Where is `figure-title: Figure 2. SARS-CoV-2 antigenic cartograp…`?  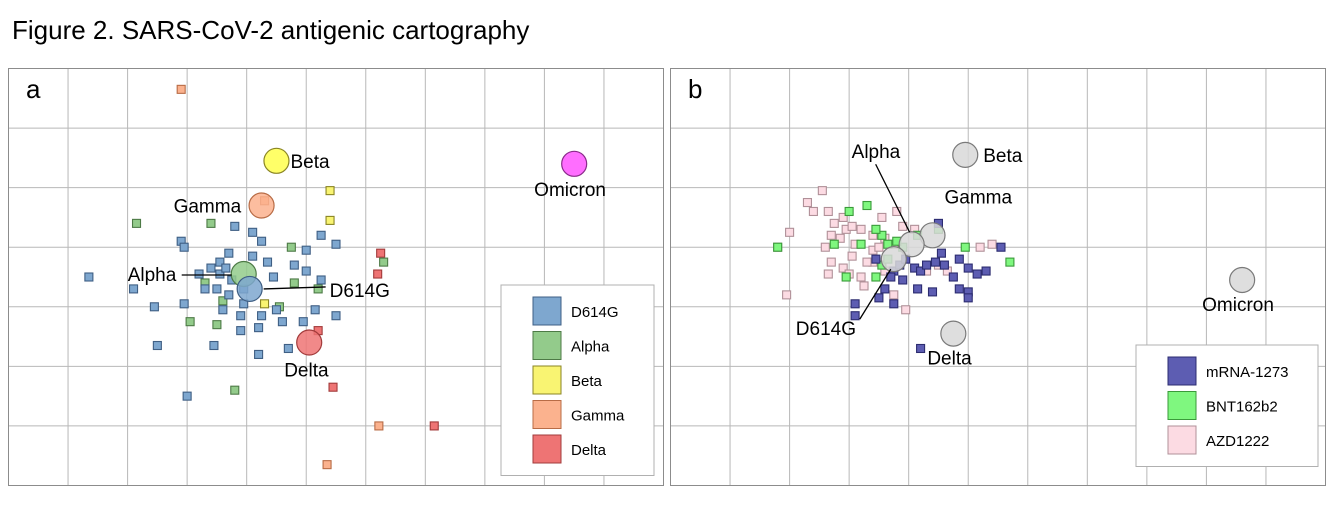 figure-title: Figure 2. SARS-CoV-2 antigenic cartograp… is located at coordinates (271, 30).